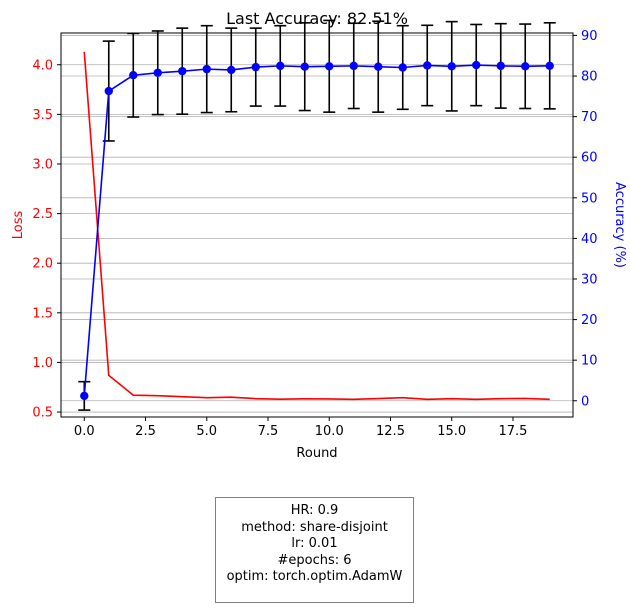 The height and width of the screenshot is (608, 630). What do you see at coordinates (619, 225) in the screenshot?
I see `y-right-axis-label: Accuracy (%)` at bounding box center [619, 225].